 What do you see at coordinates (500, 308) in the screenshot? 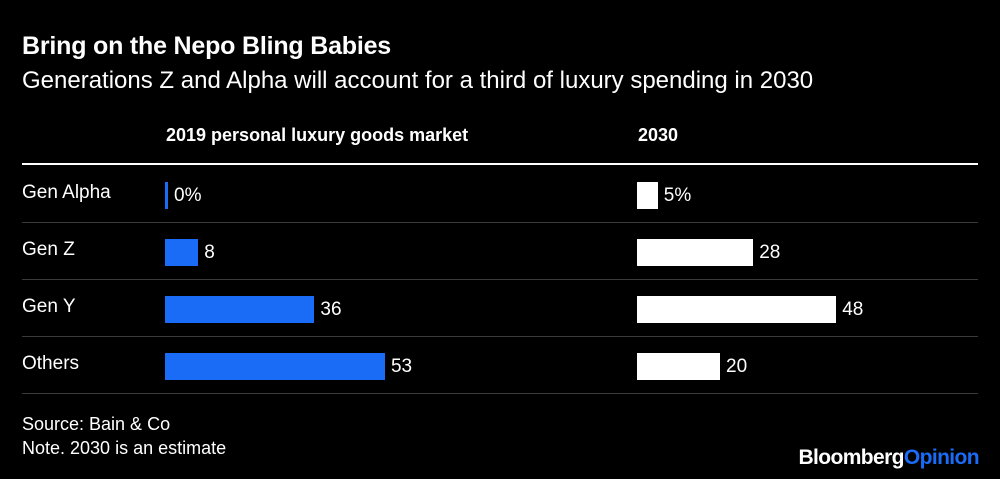
I see `chart-row: Gen Y 36 48` at bounding box center [500, 308].